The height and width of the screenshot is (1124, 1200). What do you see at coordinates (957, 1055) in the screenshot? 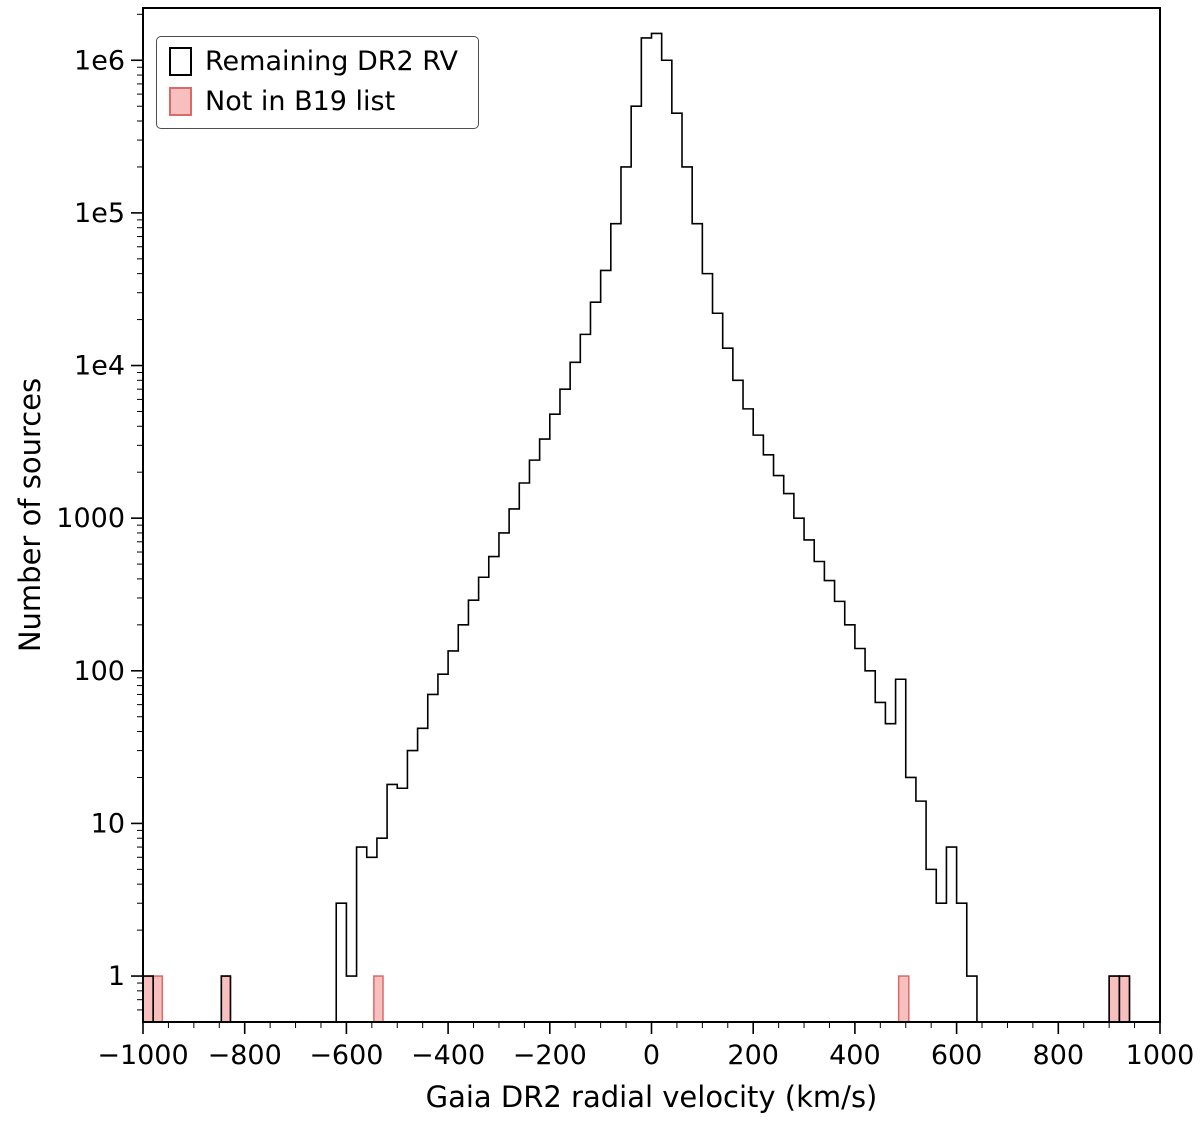
I see `svg-text: 600` at bounding box center [957, 1055].